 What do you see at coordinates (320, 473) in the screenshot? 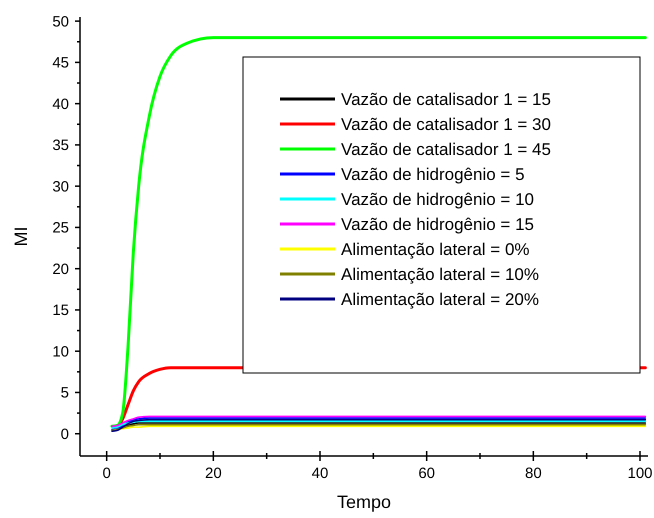
I see `x-tick-label: 40` at bounding box center [320, 473].